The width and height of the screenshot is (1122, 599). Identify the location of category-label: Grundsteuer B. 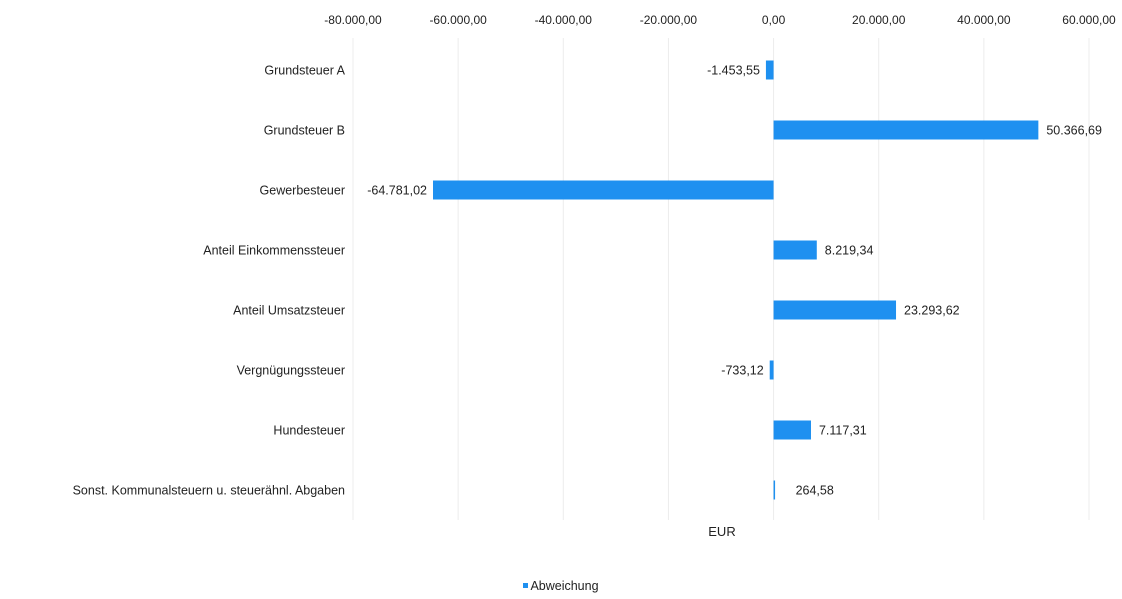
(304, 131).